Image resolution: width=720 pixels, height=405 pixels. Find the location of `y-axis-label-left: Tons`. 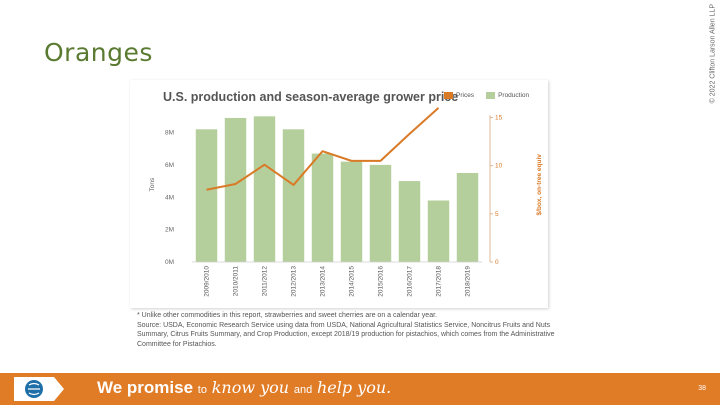

y-axis-label-left: Tons is located at coordinates (152, 184).